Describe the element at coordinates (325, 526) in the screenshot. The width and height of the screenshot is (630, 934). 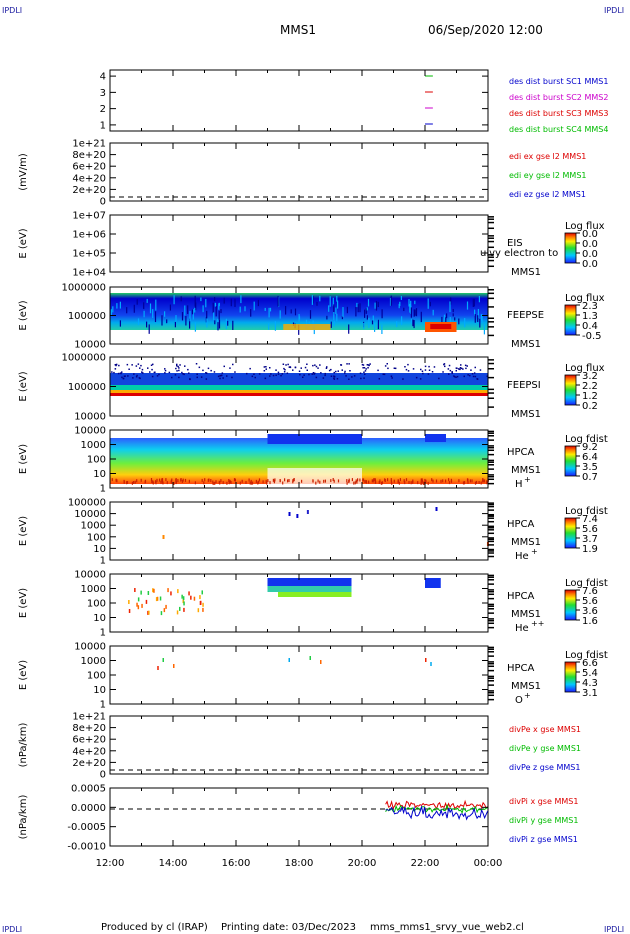
I see `heatmap-hpca_he` at that location.